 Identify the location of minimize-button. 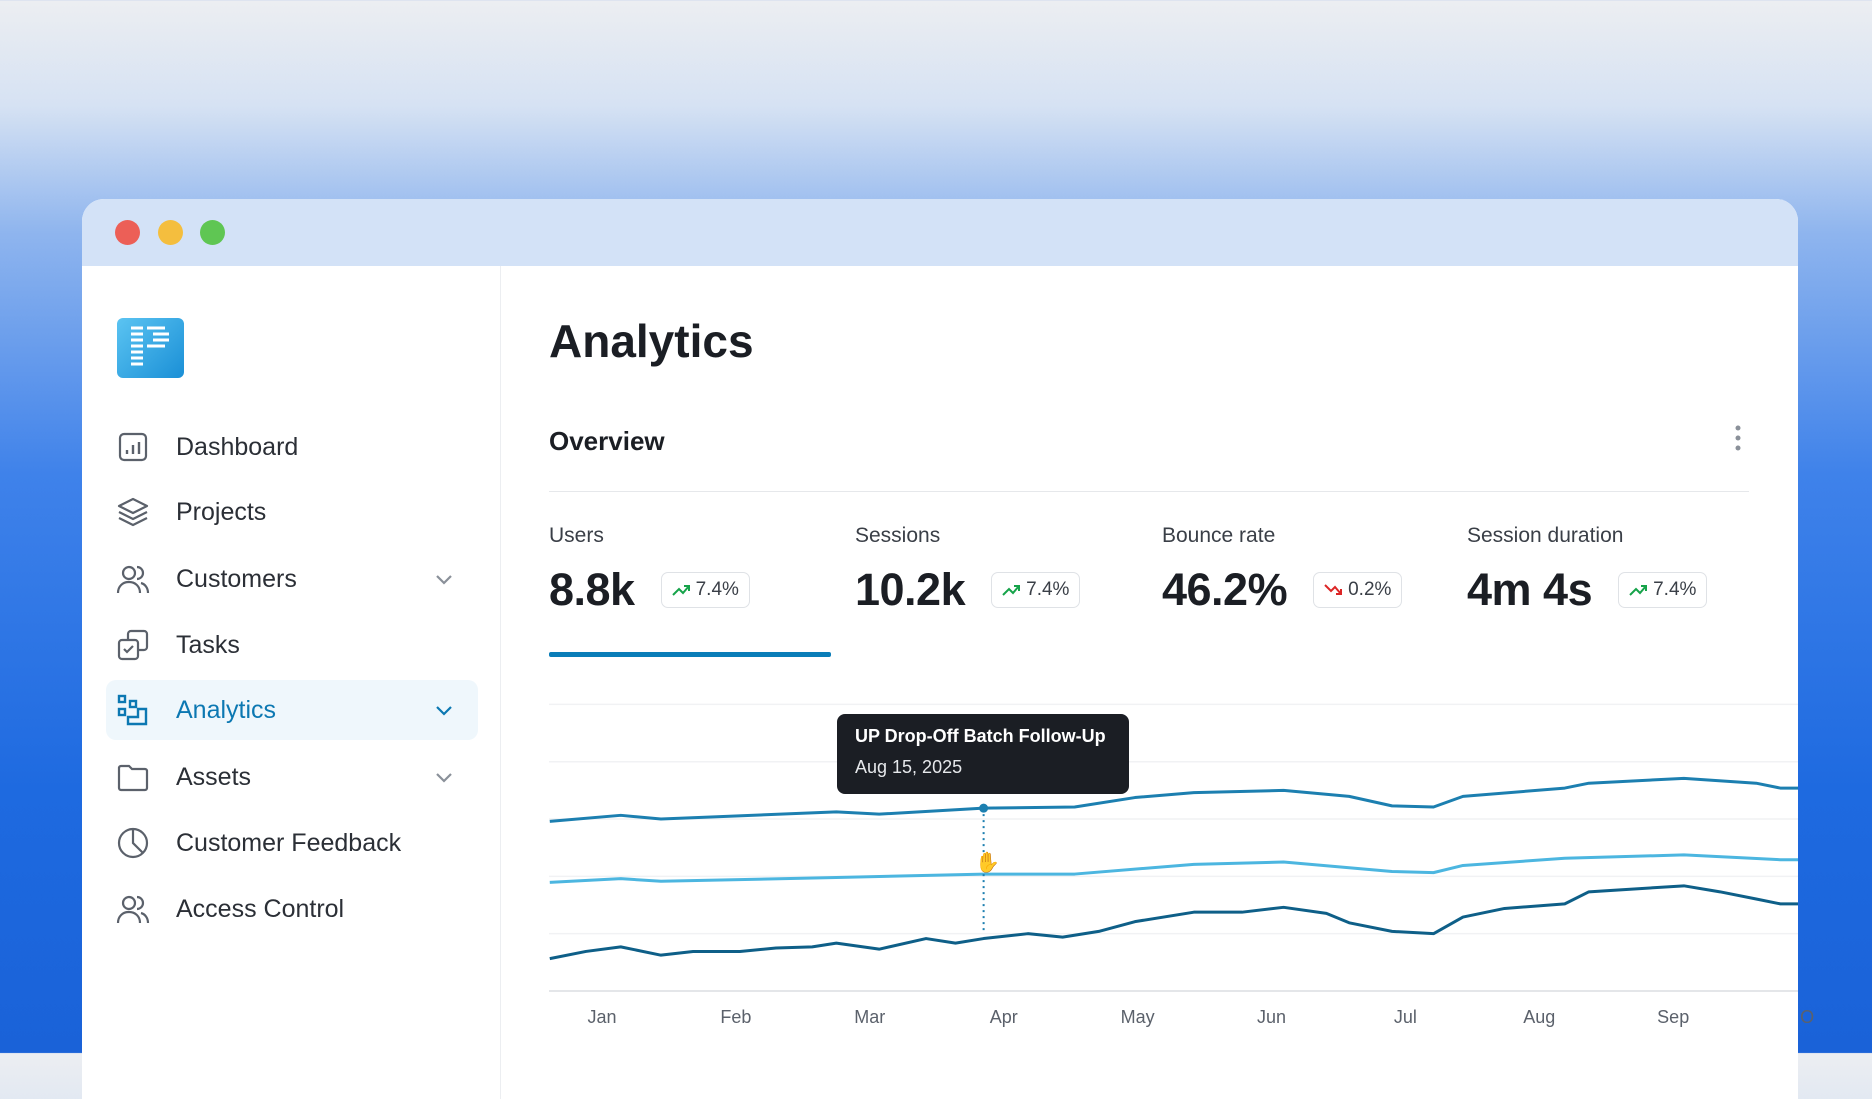
(170, 232).